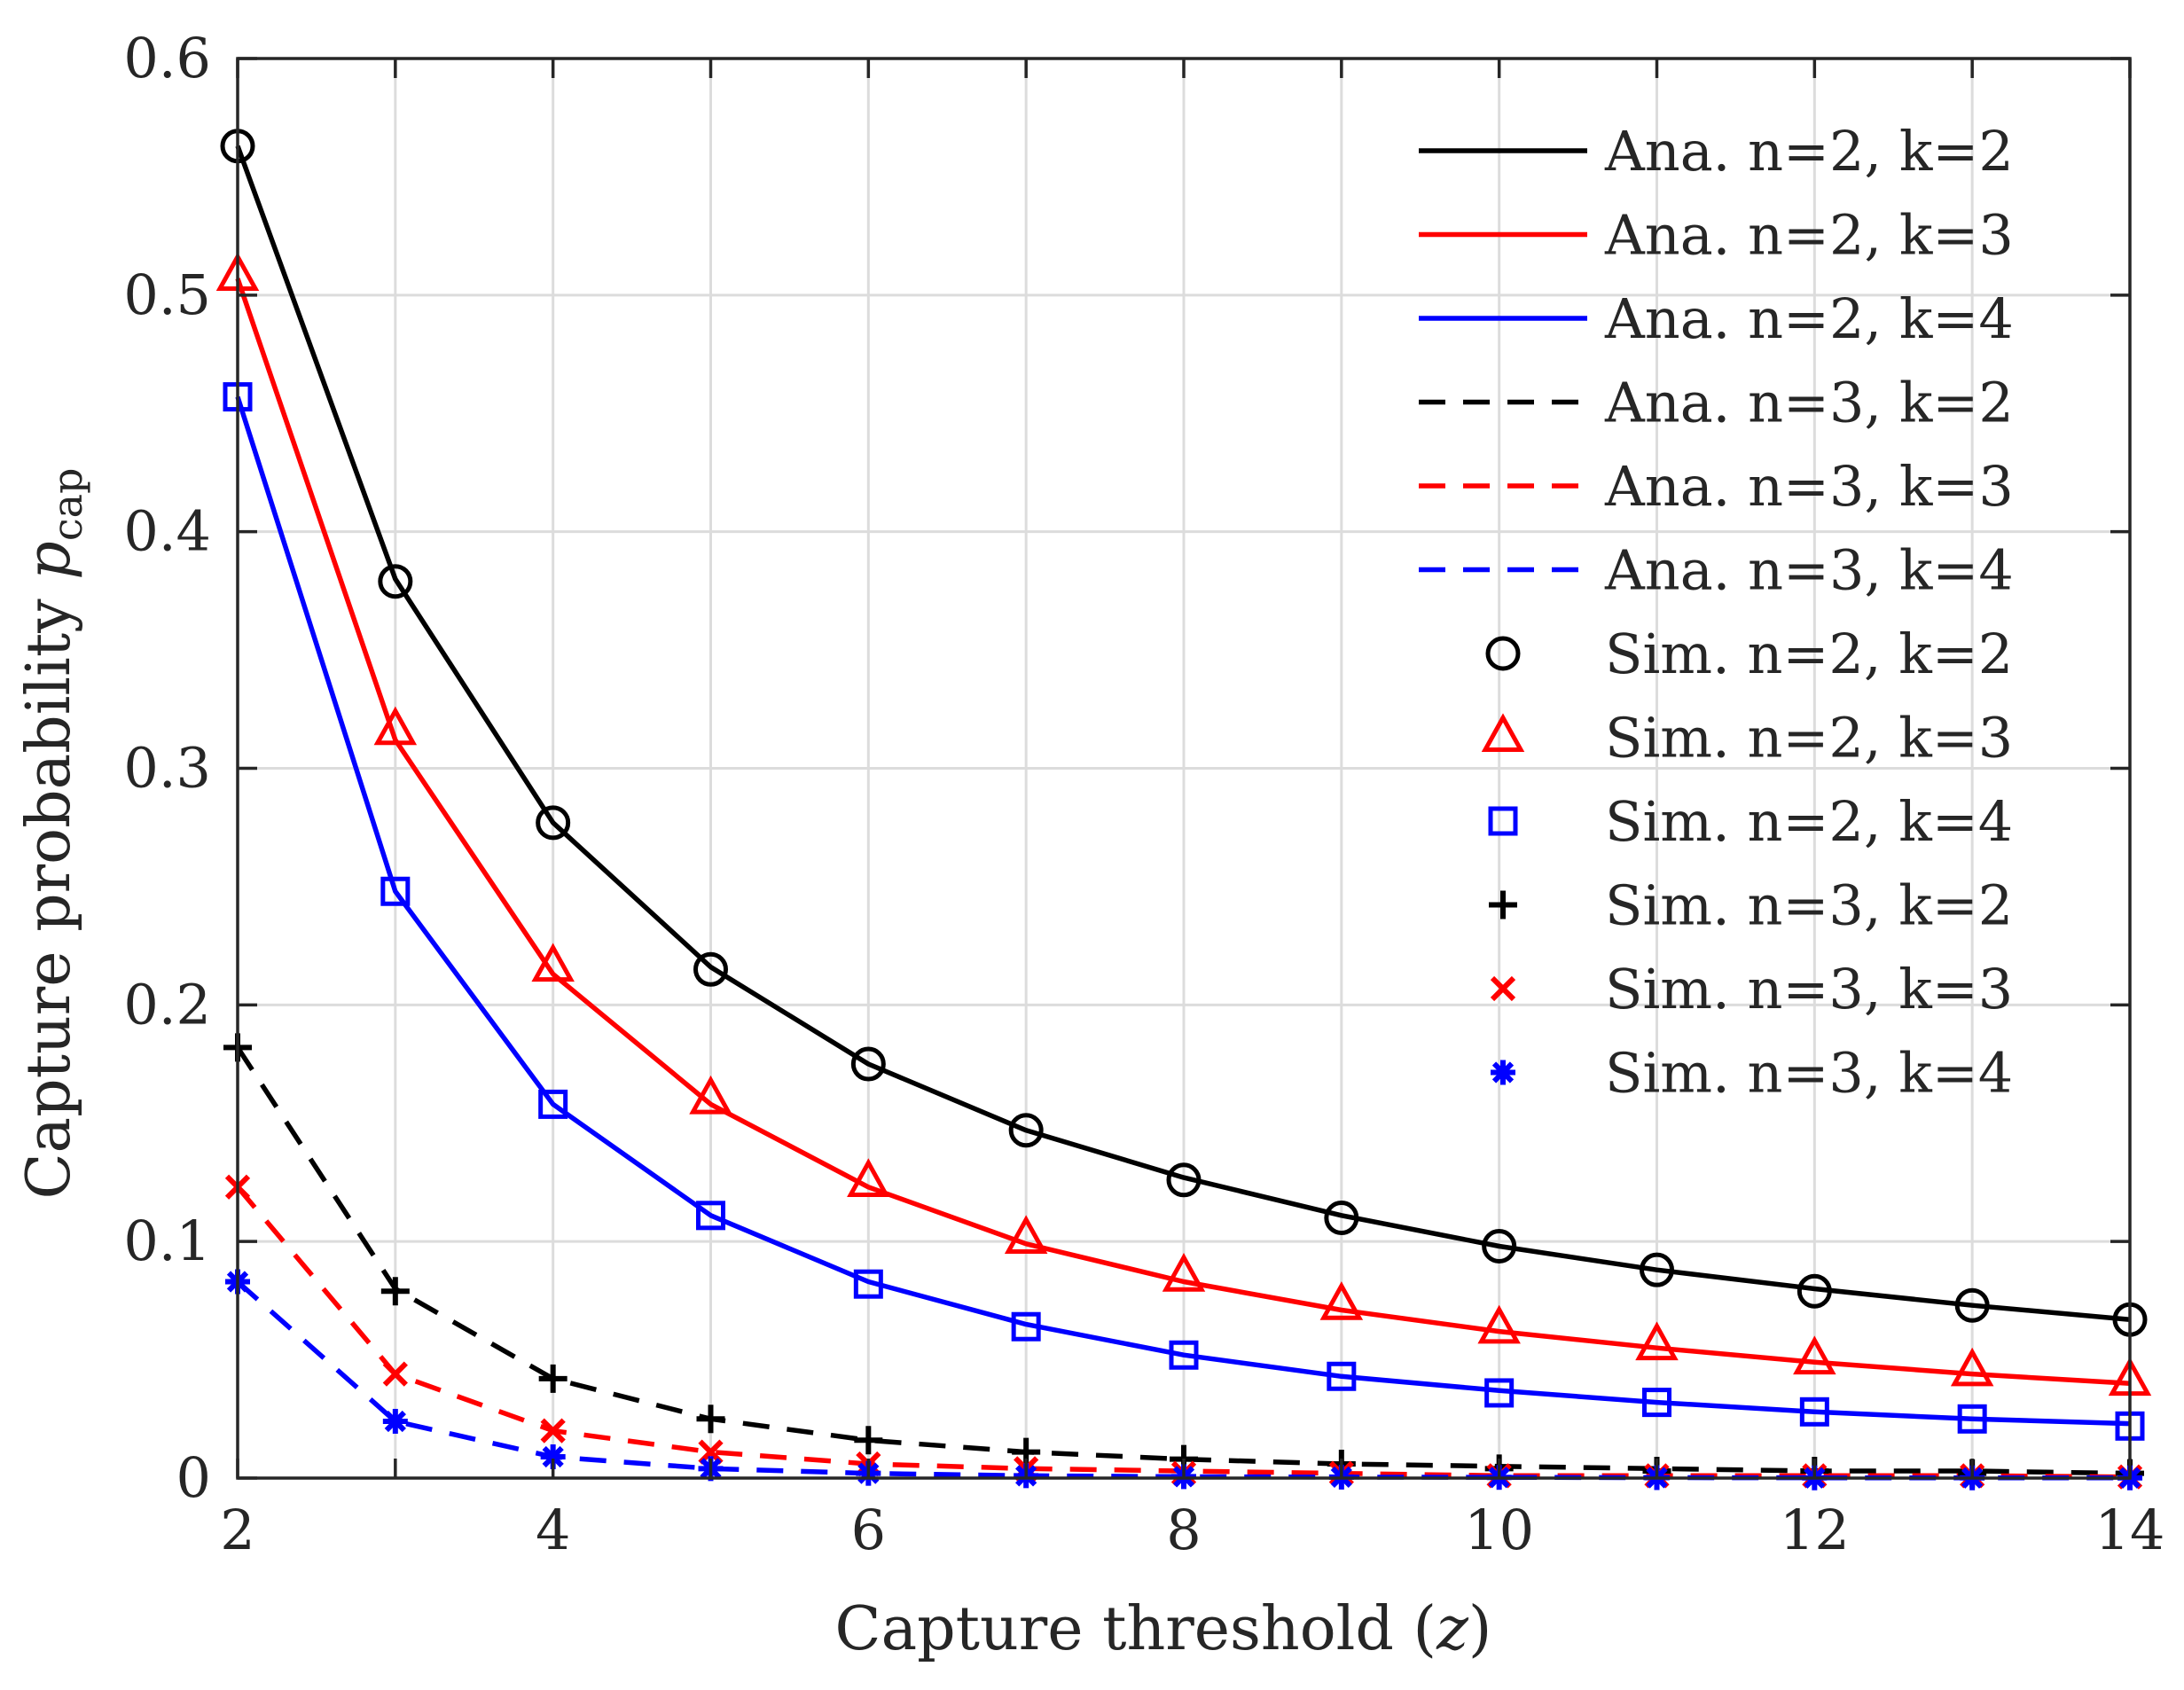 This screenshot has height=1690, width=2184. I want to click on legend-entry: Sim. n=2, k=3, so click(1747, 739).